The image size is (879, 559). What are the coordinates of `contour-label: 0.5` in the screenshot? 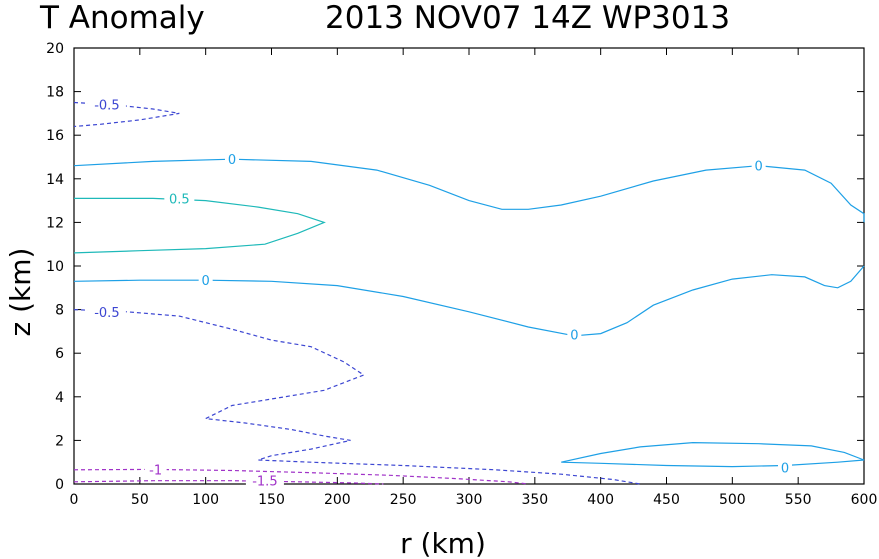 It's located at (179, 199).